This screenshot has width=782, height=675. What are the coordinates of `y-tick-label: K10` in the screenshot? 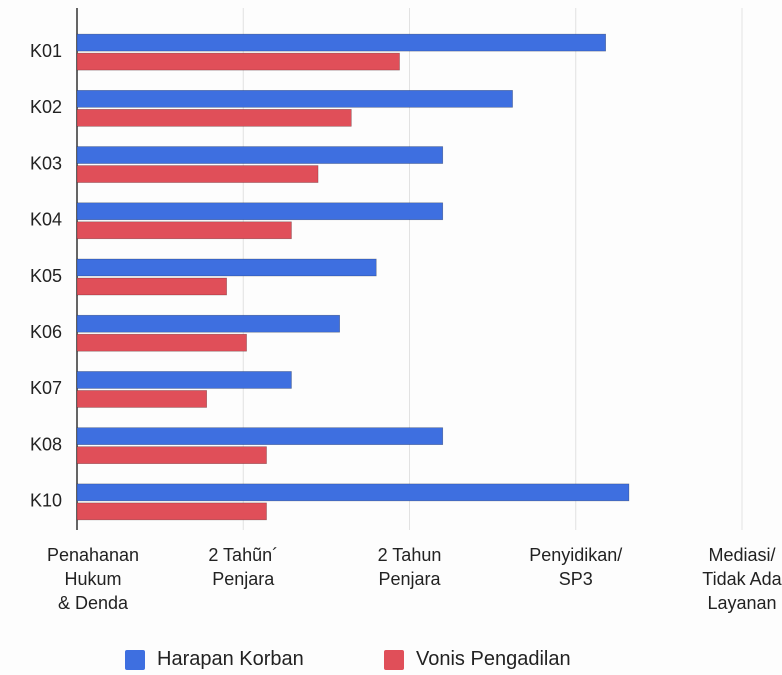 It's located at (46, 501).